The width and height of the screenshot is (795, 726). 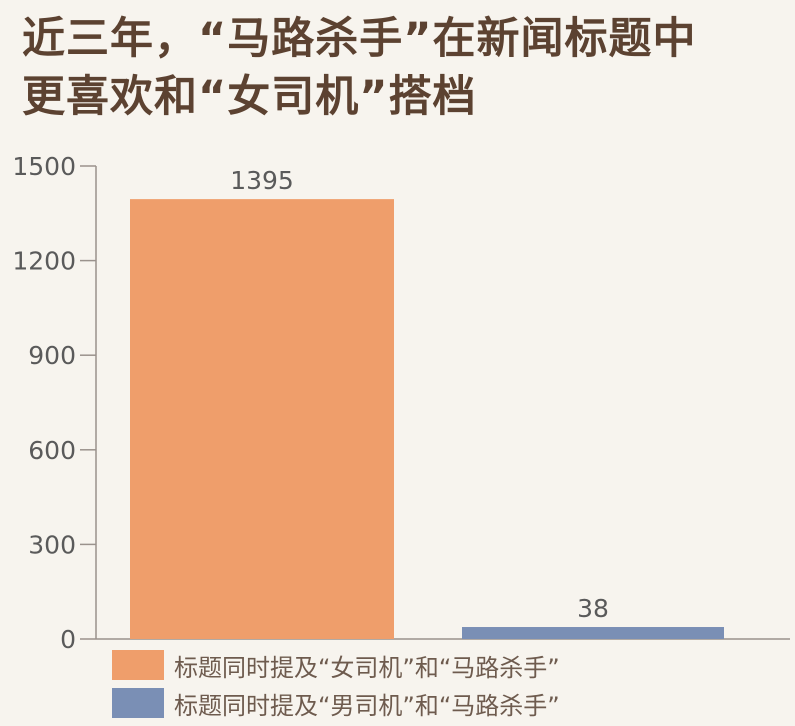 What do you see at coordinates (52, 544) in the screenshot?
I see `y-tick-label: 300` at bounding box center [52, 544].